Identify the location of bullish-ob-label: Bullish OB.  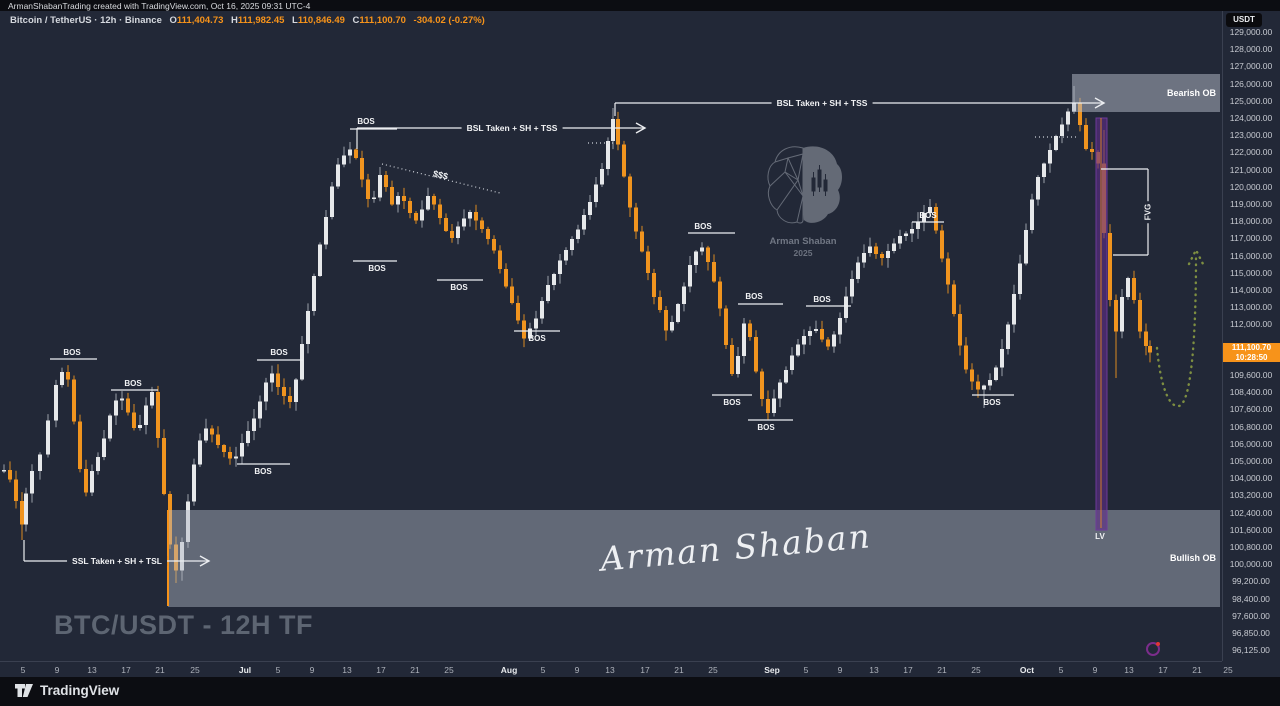
(1192, 558).